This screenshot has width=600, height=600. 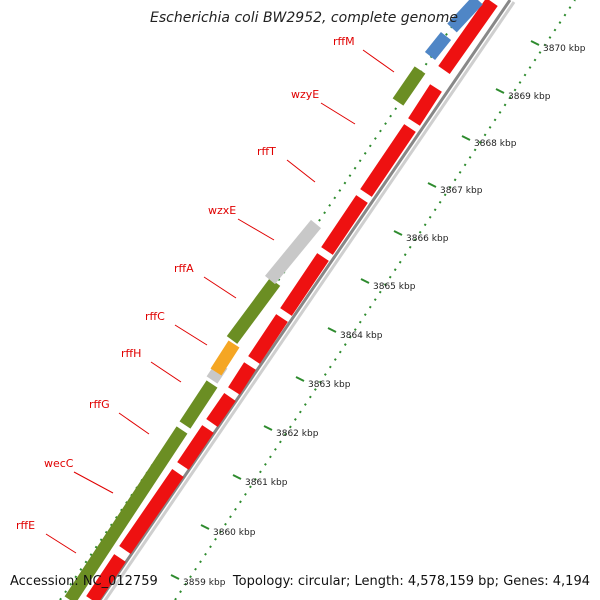 I want to click on scale-label: 3868 kbp, so click(x=495, y=144).